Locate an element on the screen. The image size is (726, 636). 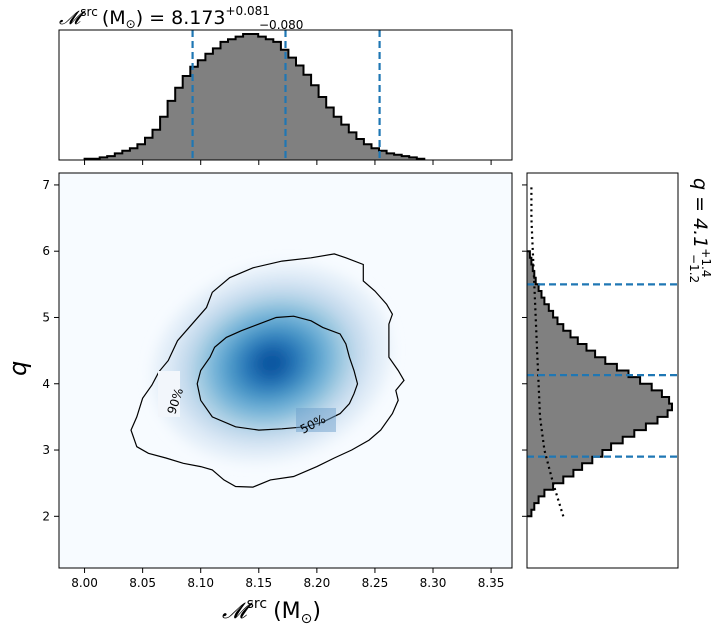
y-axis-label: q is located at coordinates (18, 368).